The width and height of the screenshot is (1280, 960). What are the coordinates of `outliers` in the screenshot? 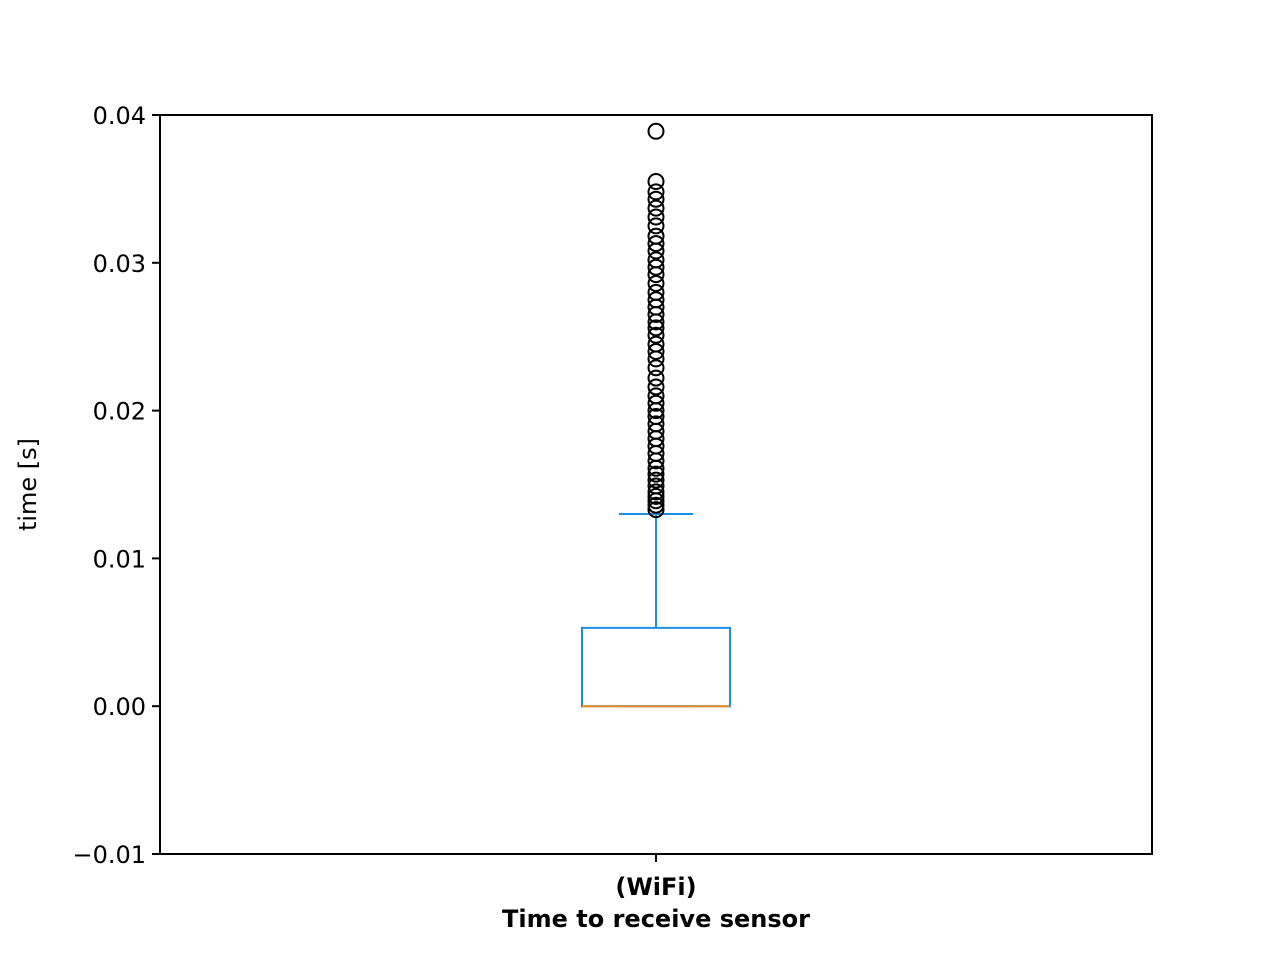 It's located at (656, 320).